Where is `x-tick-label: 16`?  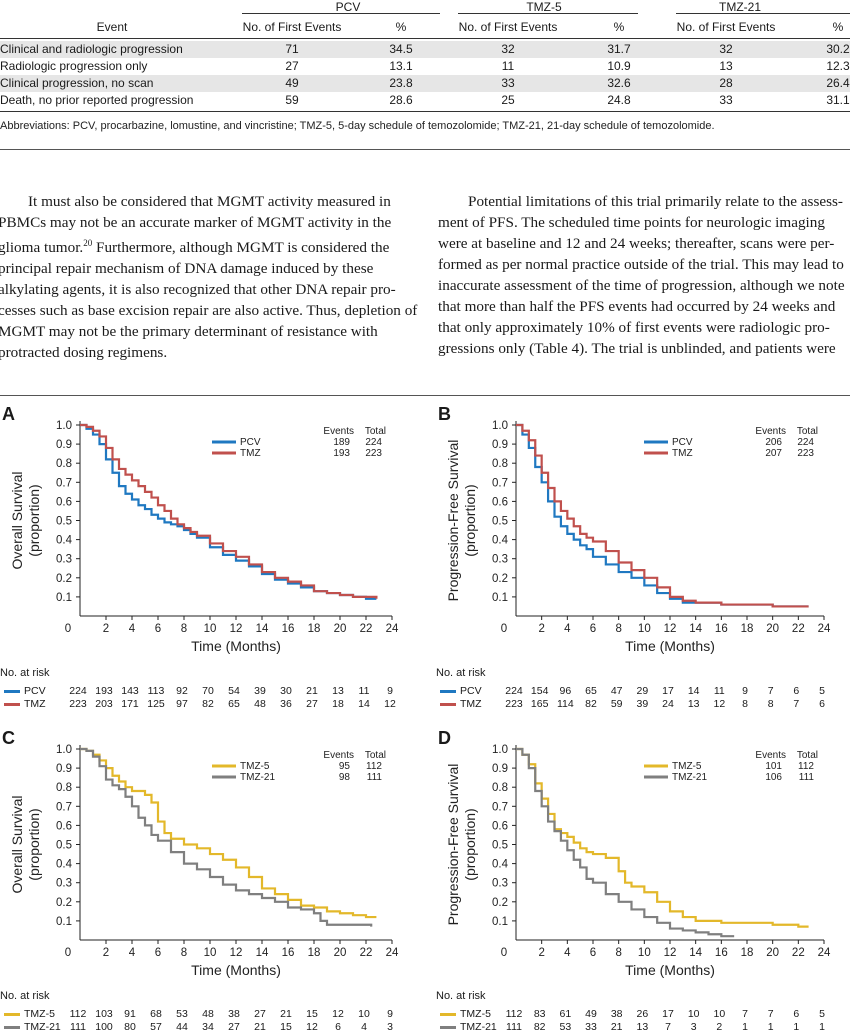 x-tick-label: 16 is located at coordinates (721, 953).